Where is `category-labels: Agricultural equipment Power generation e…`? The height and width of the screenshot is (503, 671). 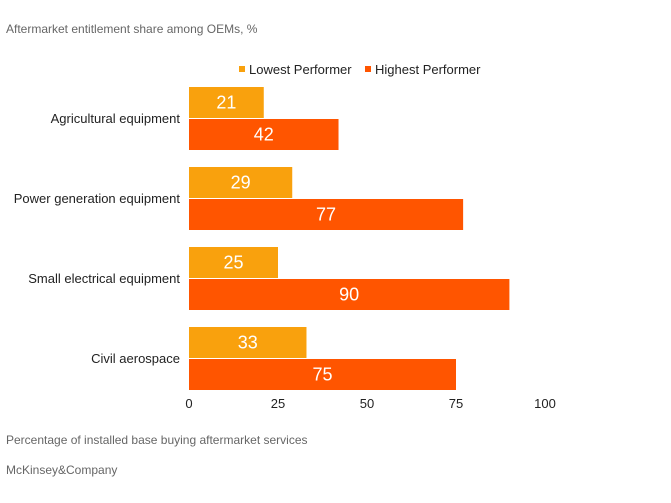 category-labels: Agricultural equipment Power generation e… is located at coordinates (97, 238).